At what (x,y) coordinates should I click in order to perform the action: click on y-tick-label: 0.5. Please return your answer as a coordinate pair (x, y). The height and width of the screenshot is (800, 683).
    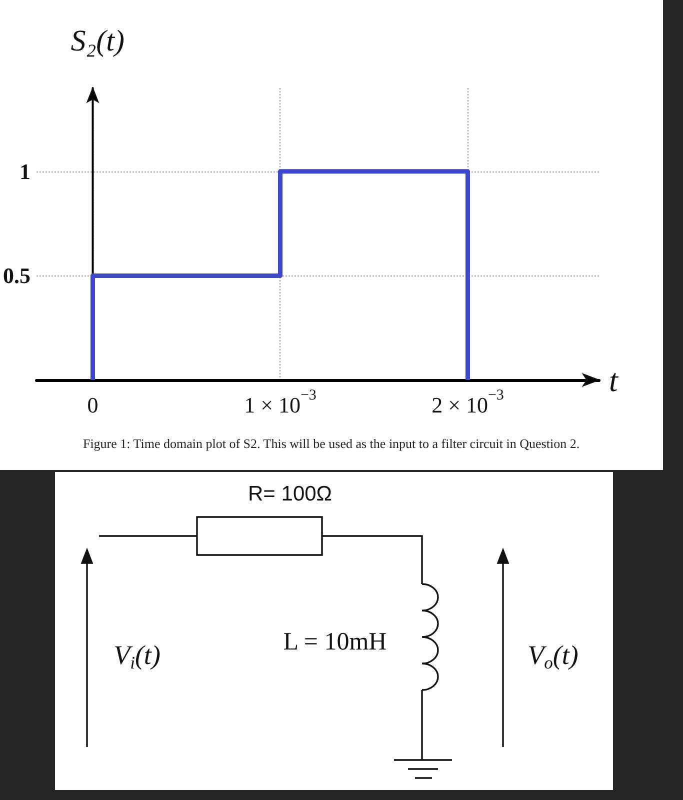
    Looking at the image, I should click on (16, 275).